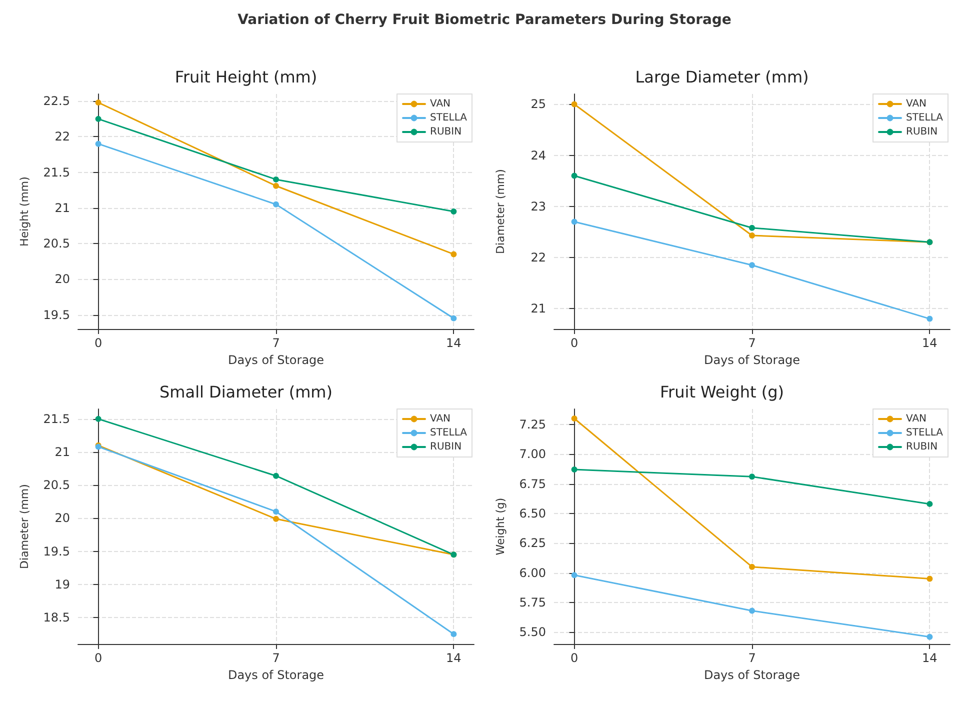  I want to click on text: Variation of Cherry Fruit Biometric Parameters During Storage, so click(484, 20).